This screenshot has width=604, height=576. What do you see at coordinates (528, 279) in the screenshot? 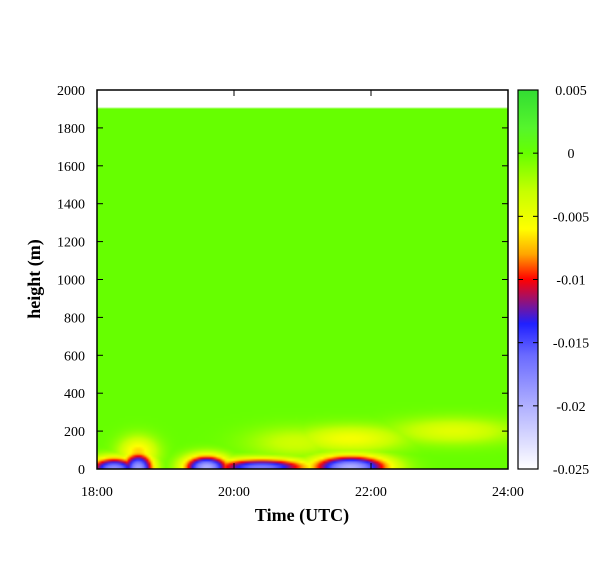
I see `colorbar-gradient` at bounding box center [528, 279].